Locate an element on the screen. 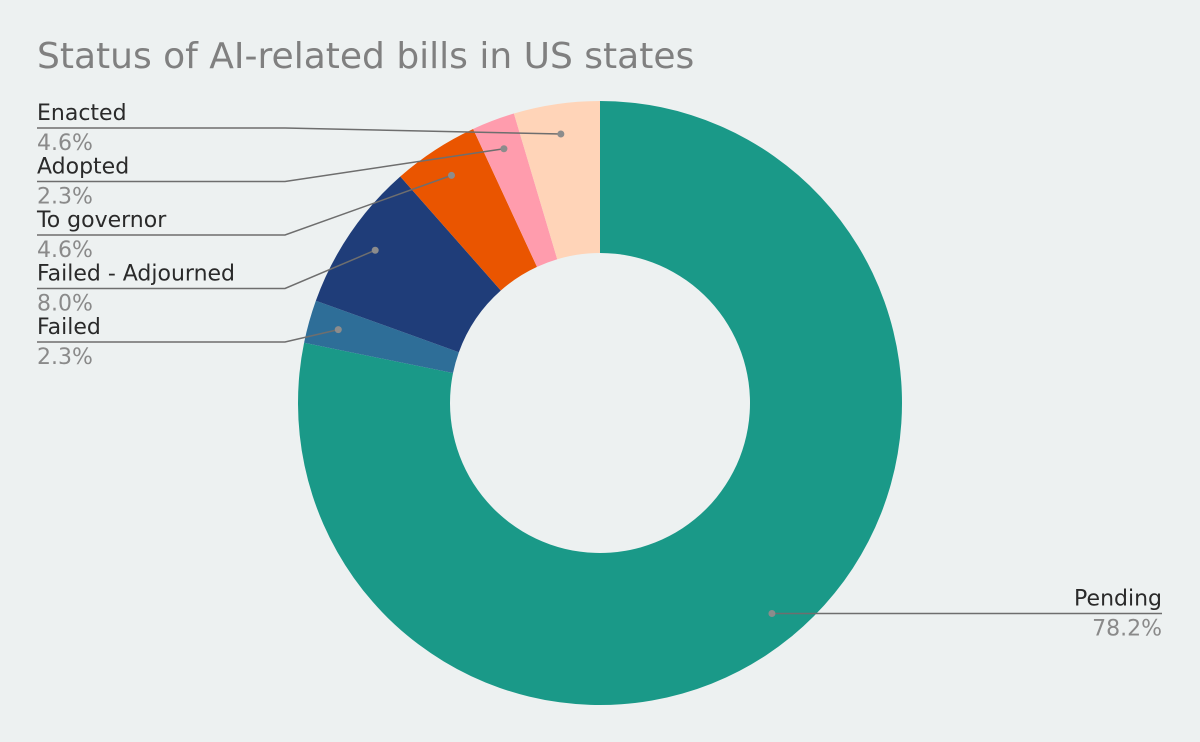 The width and height of the screenshot is (1200, 742). leader-dot-adopted is located at coordinates (504, 149).